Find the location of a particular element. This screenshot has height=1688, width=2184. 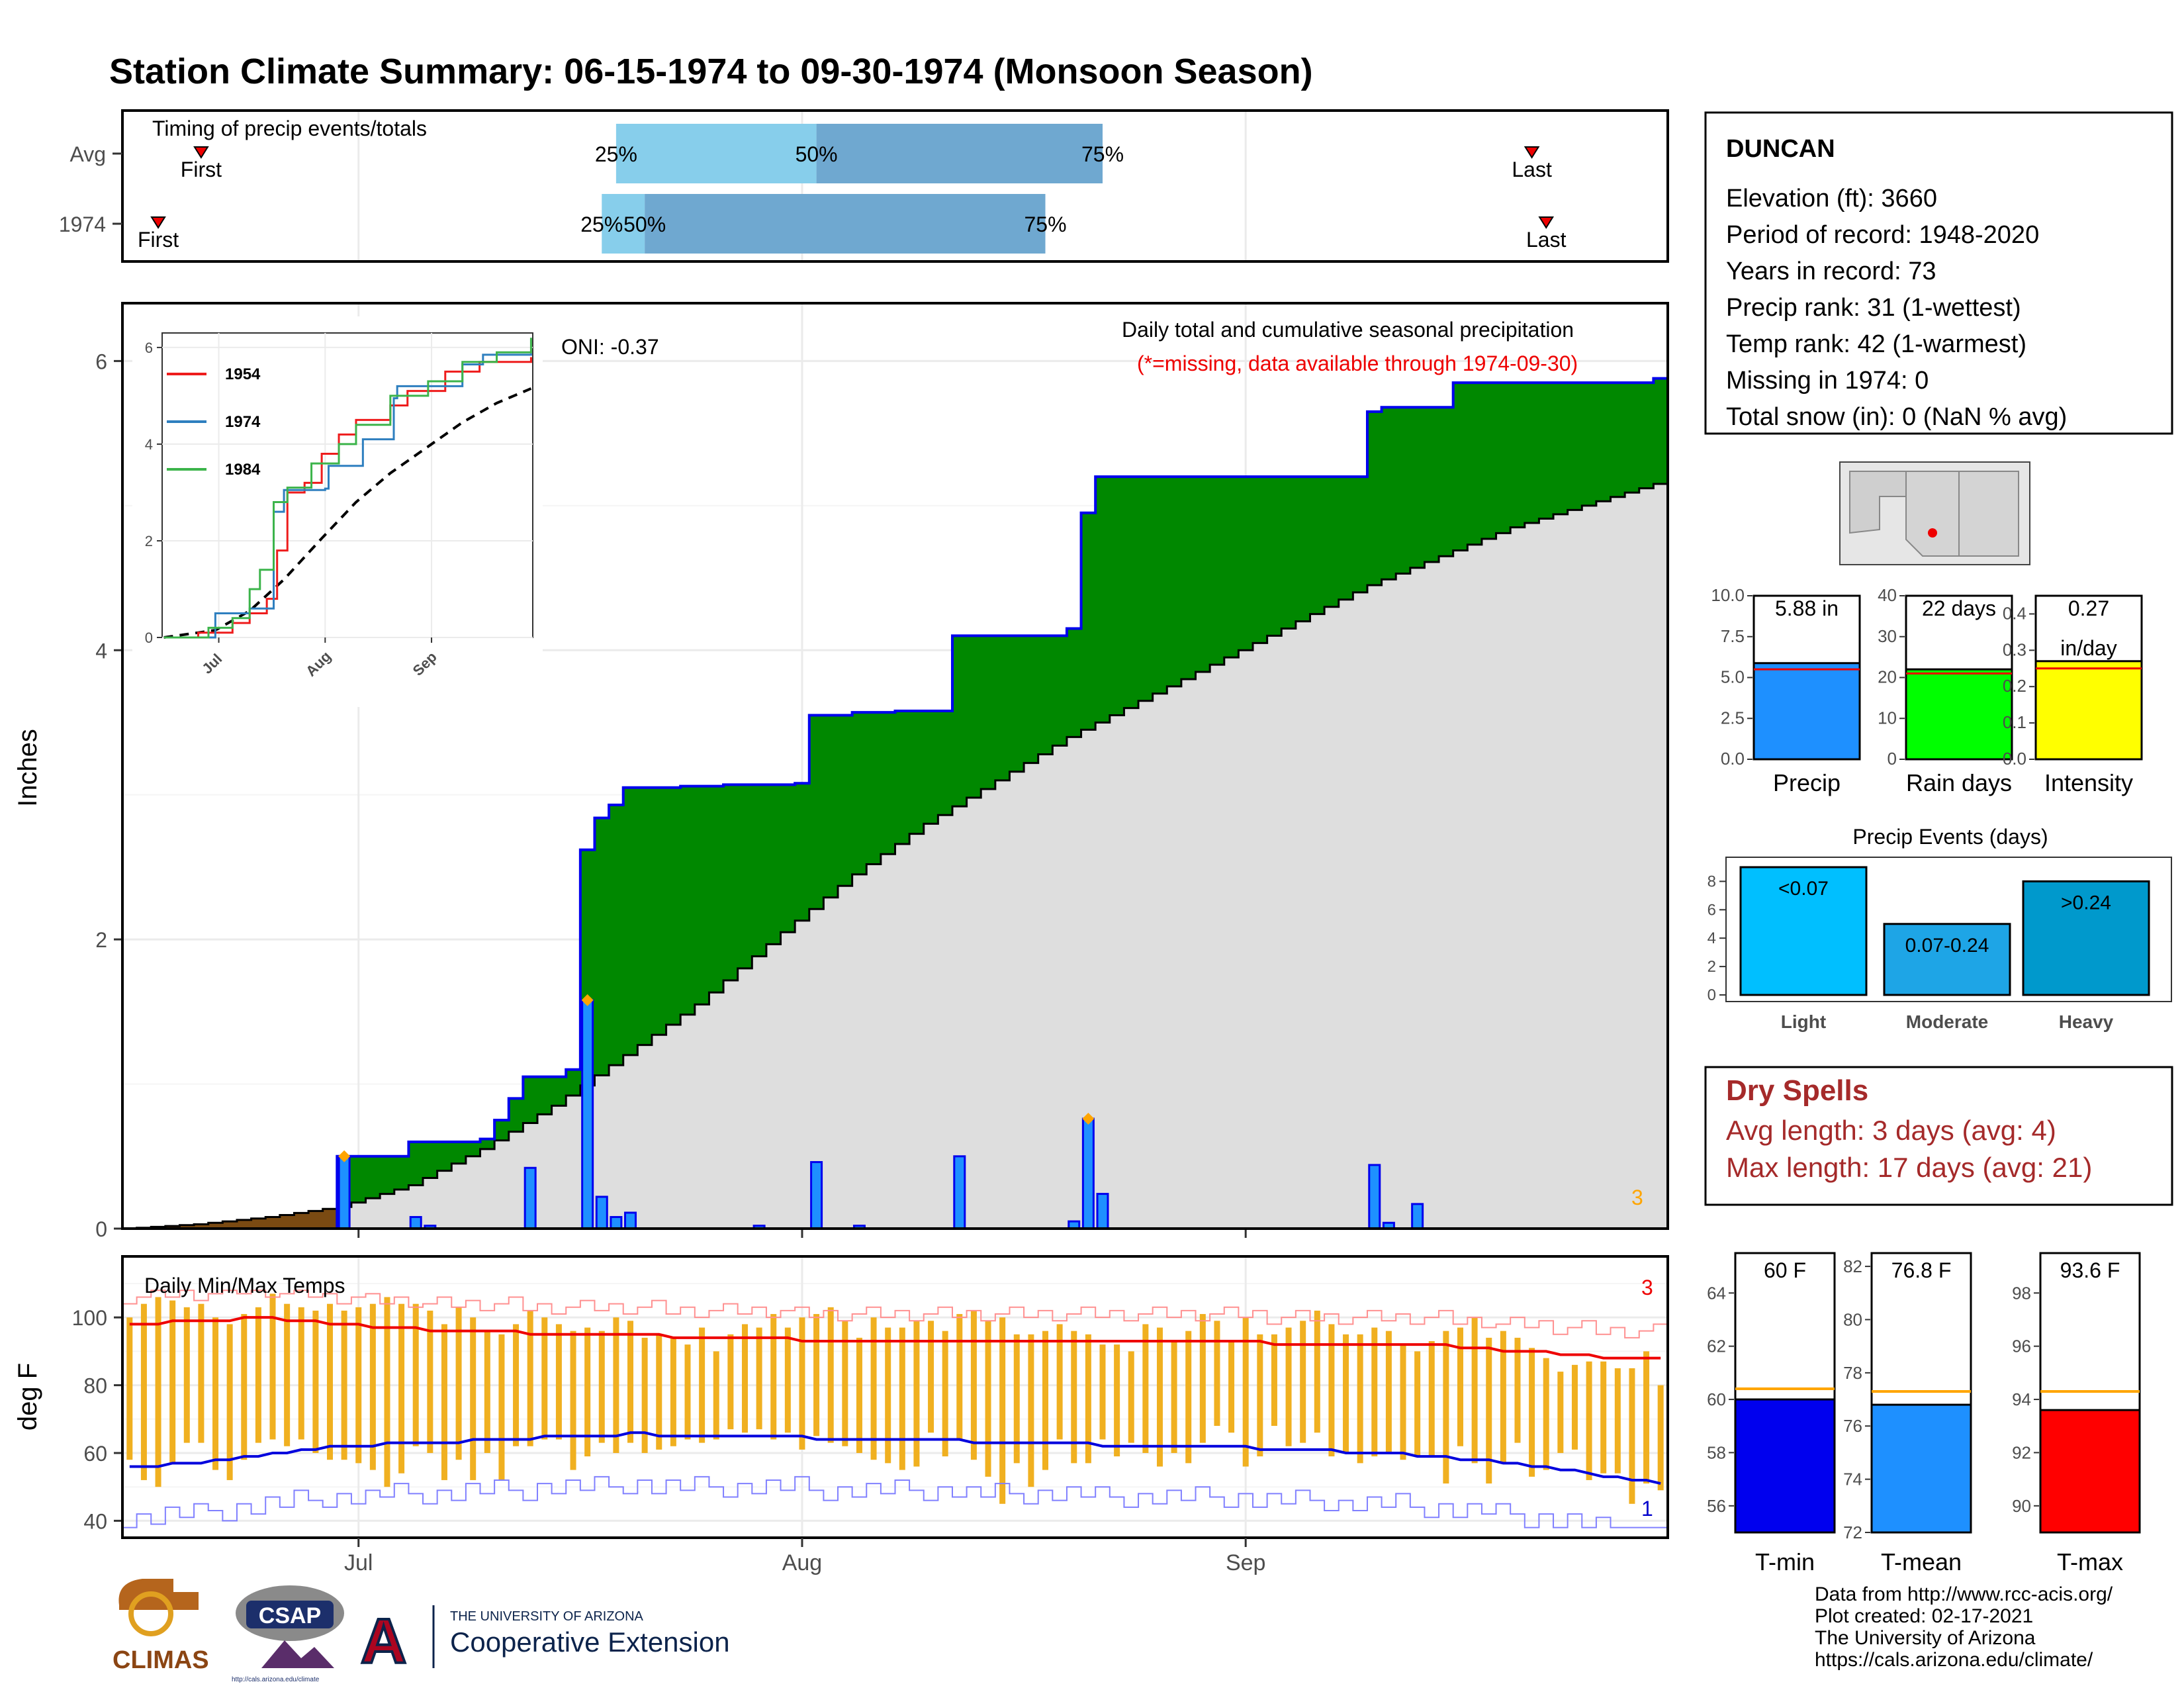

inset-frame is located at coordinates (347, 485).